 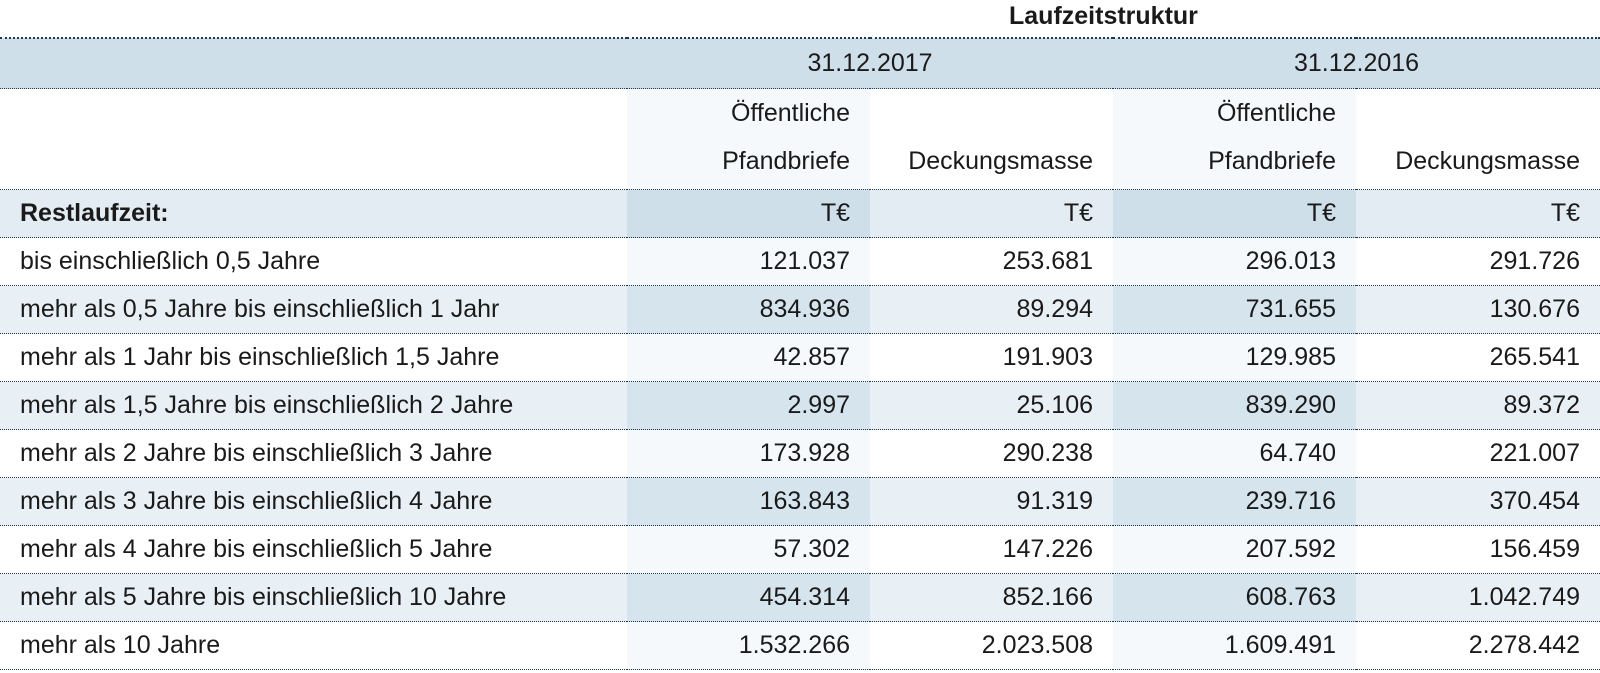 I want to click on value-cell: 173.928, so click(x=748, y=453).